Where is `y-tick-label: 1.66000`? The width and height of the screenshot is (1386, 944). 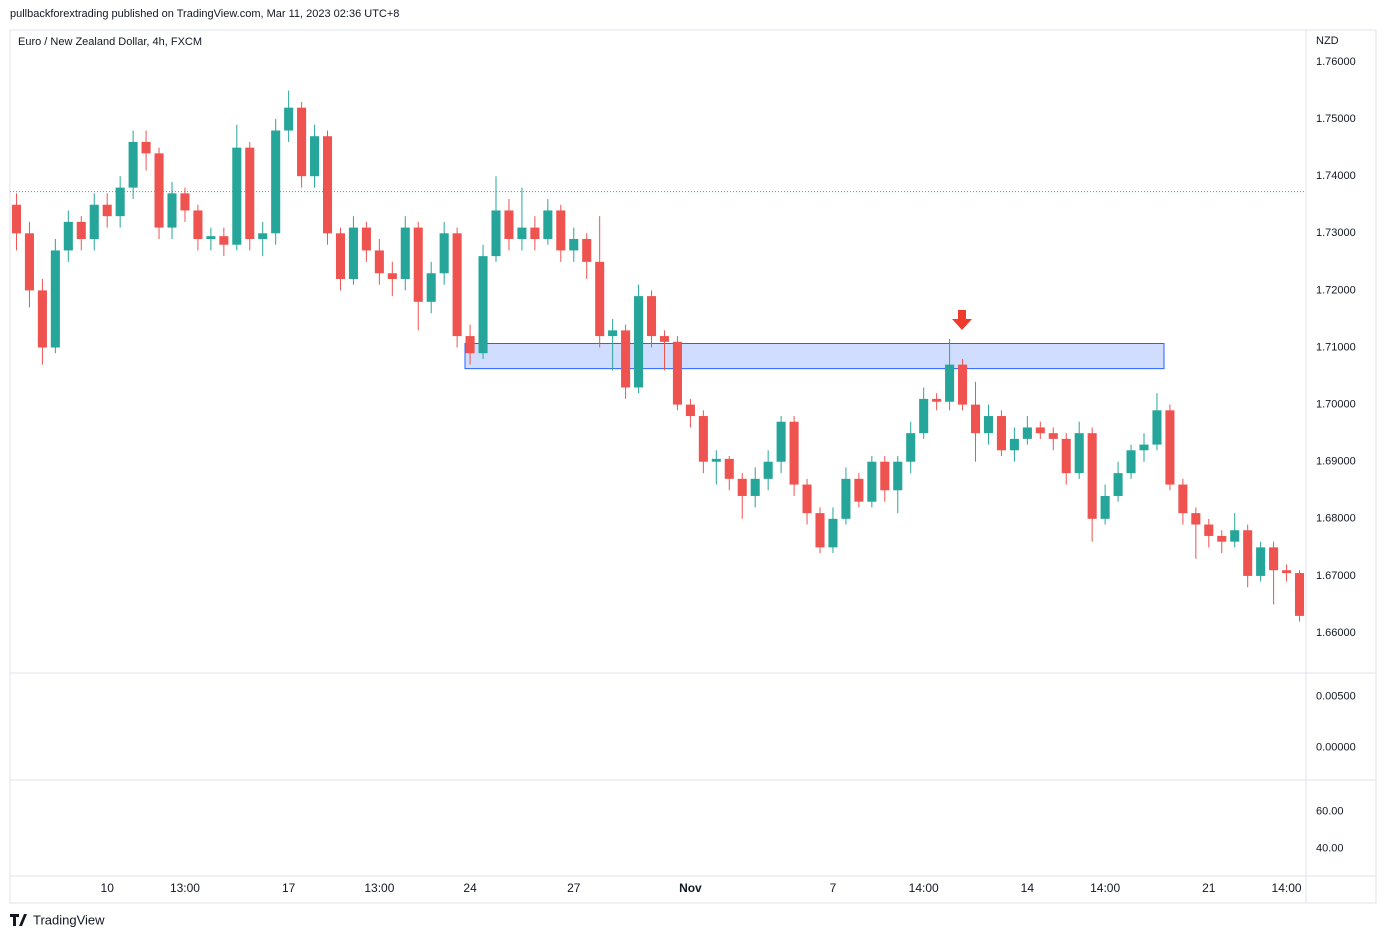 y-tick-label: 1.66000 is located at coordinates (1336, 633).